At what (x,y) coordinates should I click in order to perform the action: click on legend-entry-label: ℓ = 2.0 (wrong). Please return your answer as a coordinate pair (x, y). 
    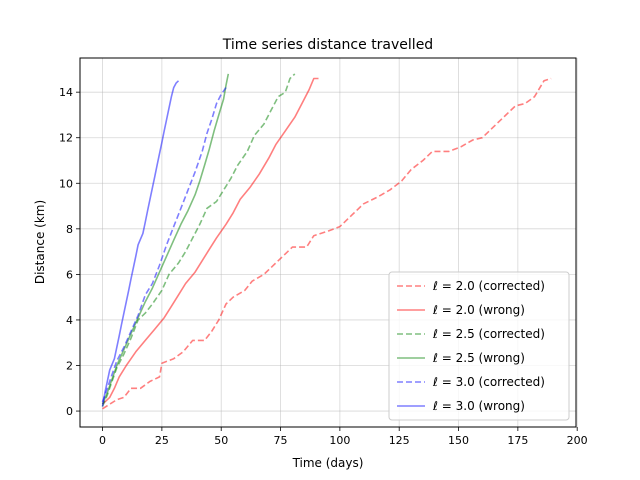
    Looking at the image, I should click on (478, 310).